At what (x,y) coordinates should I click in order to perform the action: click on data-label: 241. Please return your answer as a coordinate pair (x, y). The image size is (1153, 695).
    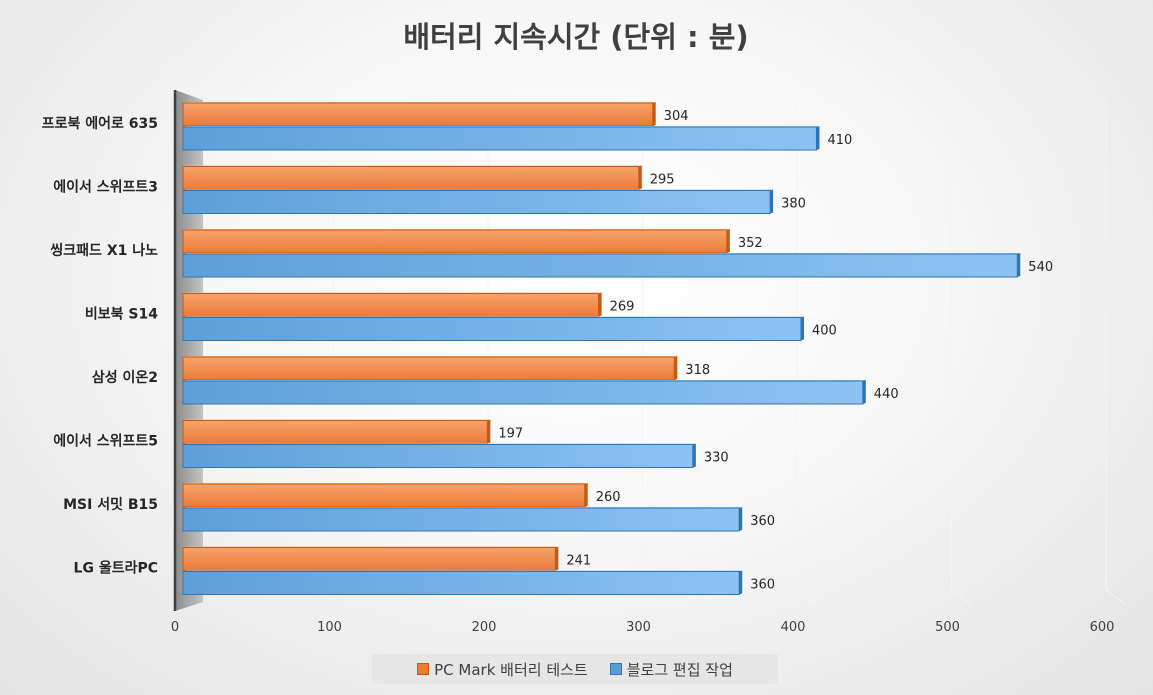
    Looking at the image, I should click on (578, 561).